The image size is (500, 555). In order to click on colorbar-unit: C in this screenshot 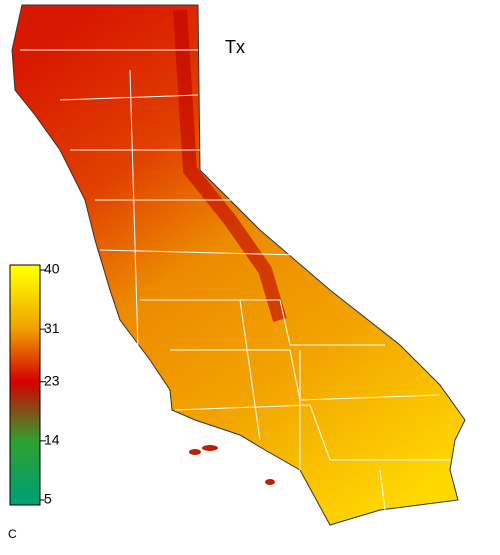, I will do `click(12, 534)`.